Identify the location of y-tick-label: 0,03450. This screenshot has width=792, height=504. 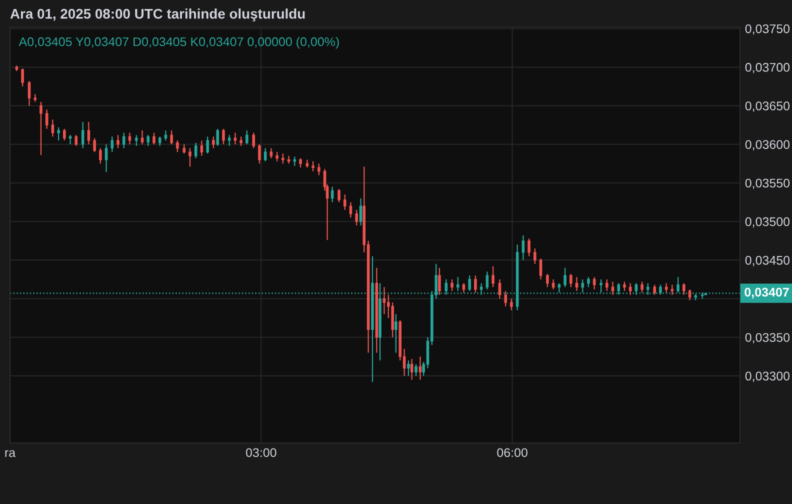
(767, 261).